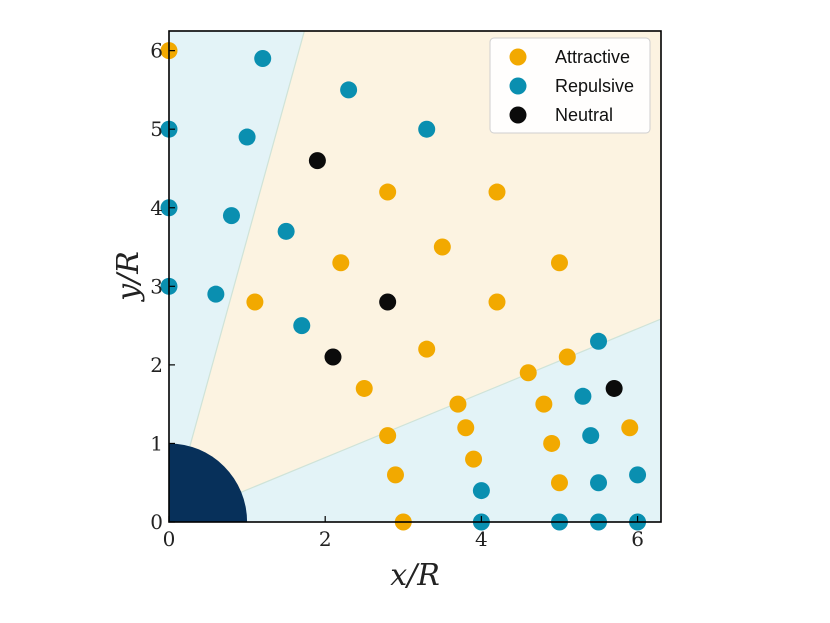 Image resolution: width=830 pixels, height=623 pixels. I want to click on legend-label-attractive: Attractive, so click(592, 57).